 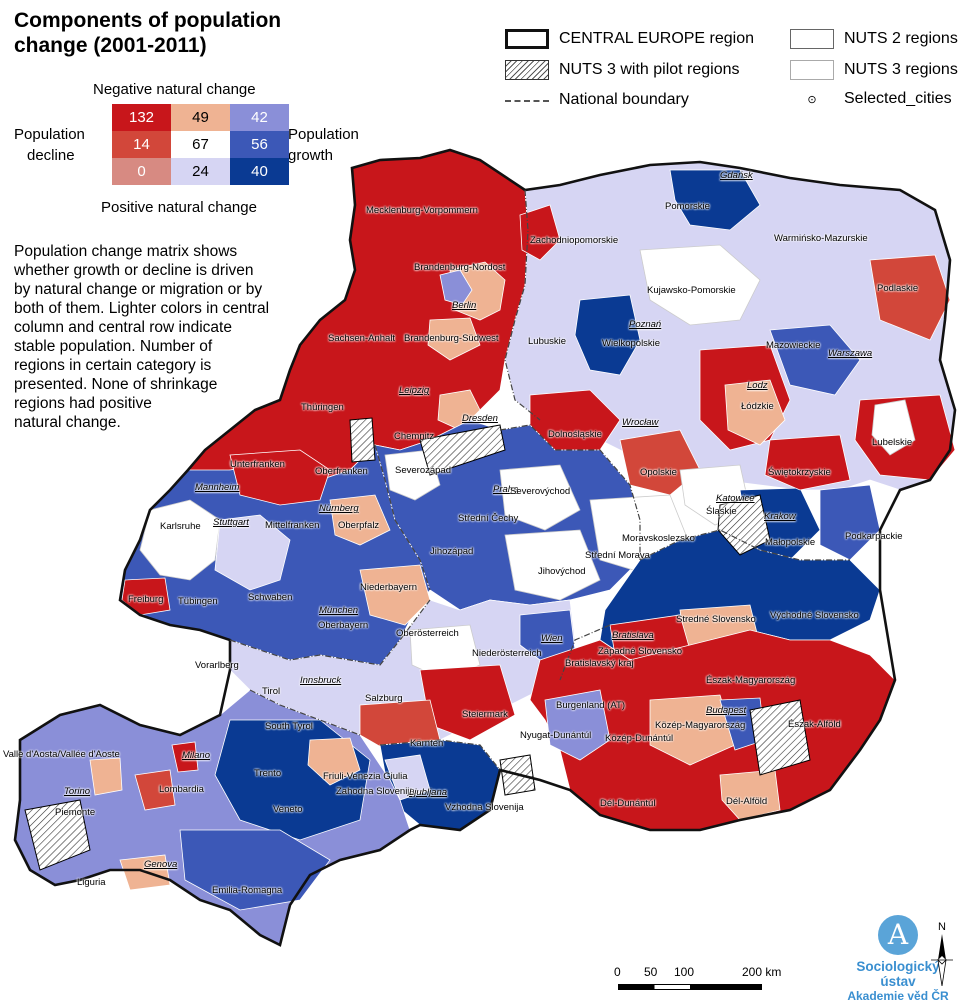 I want to click on legend-nuts2: NUTS 2 regions, so click(x=874, y=39).